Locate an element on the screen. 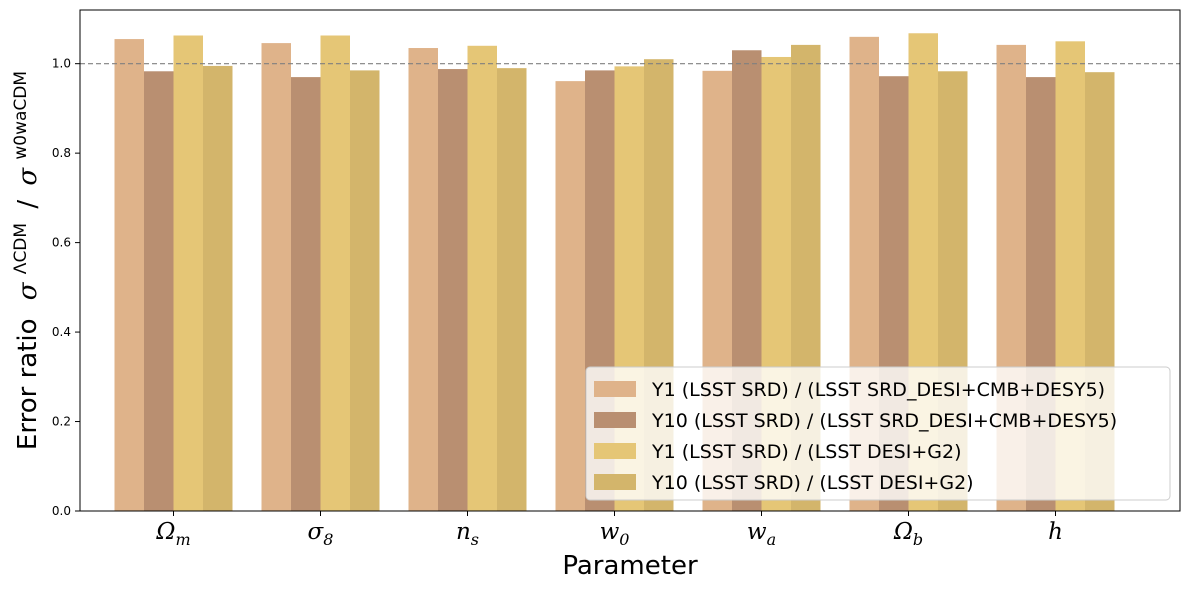 The image size is (1189, 590). y-axis-title-sigma1: σ is located at coordinates (28, 290).